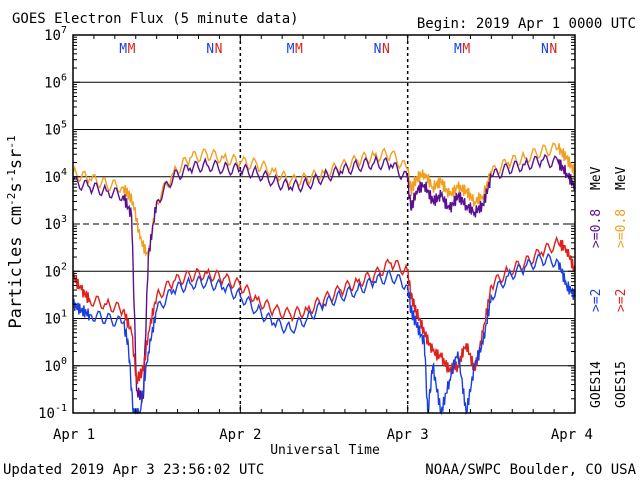 Image resolution: width=640 pixels, height=484 pixels. Describe the element at coordinates (526, 24) in the screenshot. I see `begin-time: Begin: 2019 Apr 1 0000 UTC` at that location.